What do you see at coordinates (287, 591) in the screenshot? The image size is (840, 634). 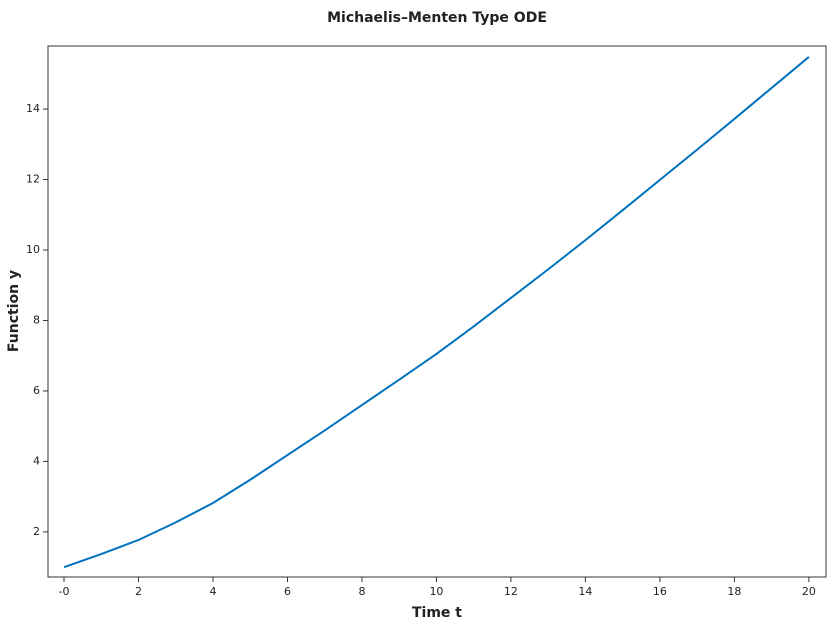 I see `x-tick-label: 6` at bounding box center [287, 591].